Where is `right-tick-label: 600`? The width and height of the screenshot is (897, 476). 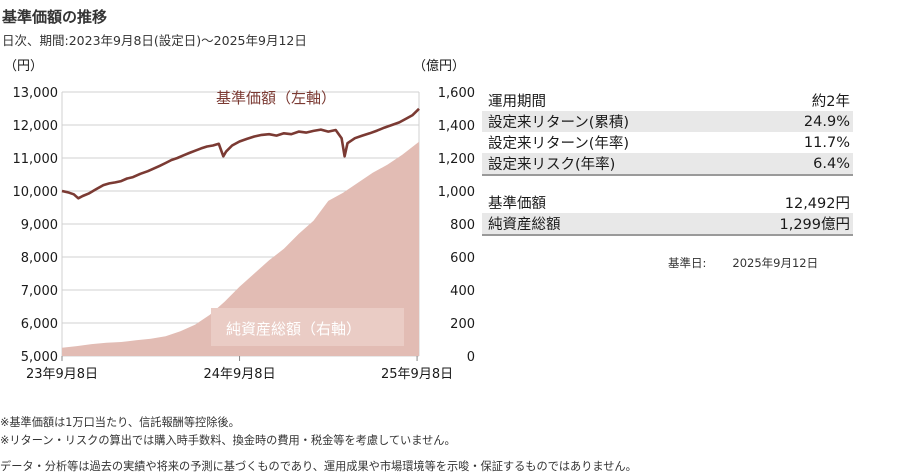 right-tick-label: 600 is located at coordinates (462, 258).